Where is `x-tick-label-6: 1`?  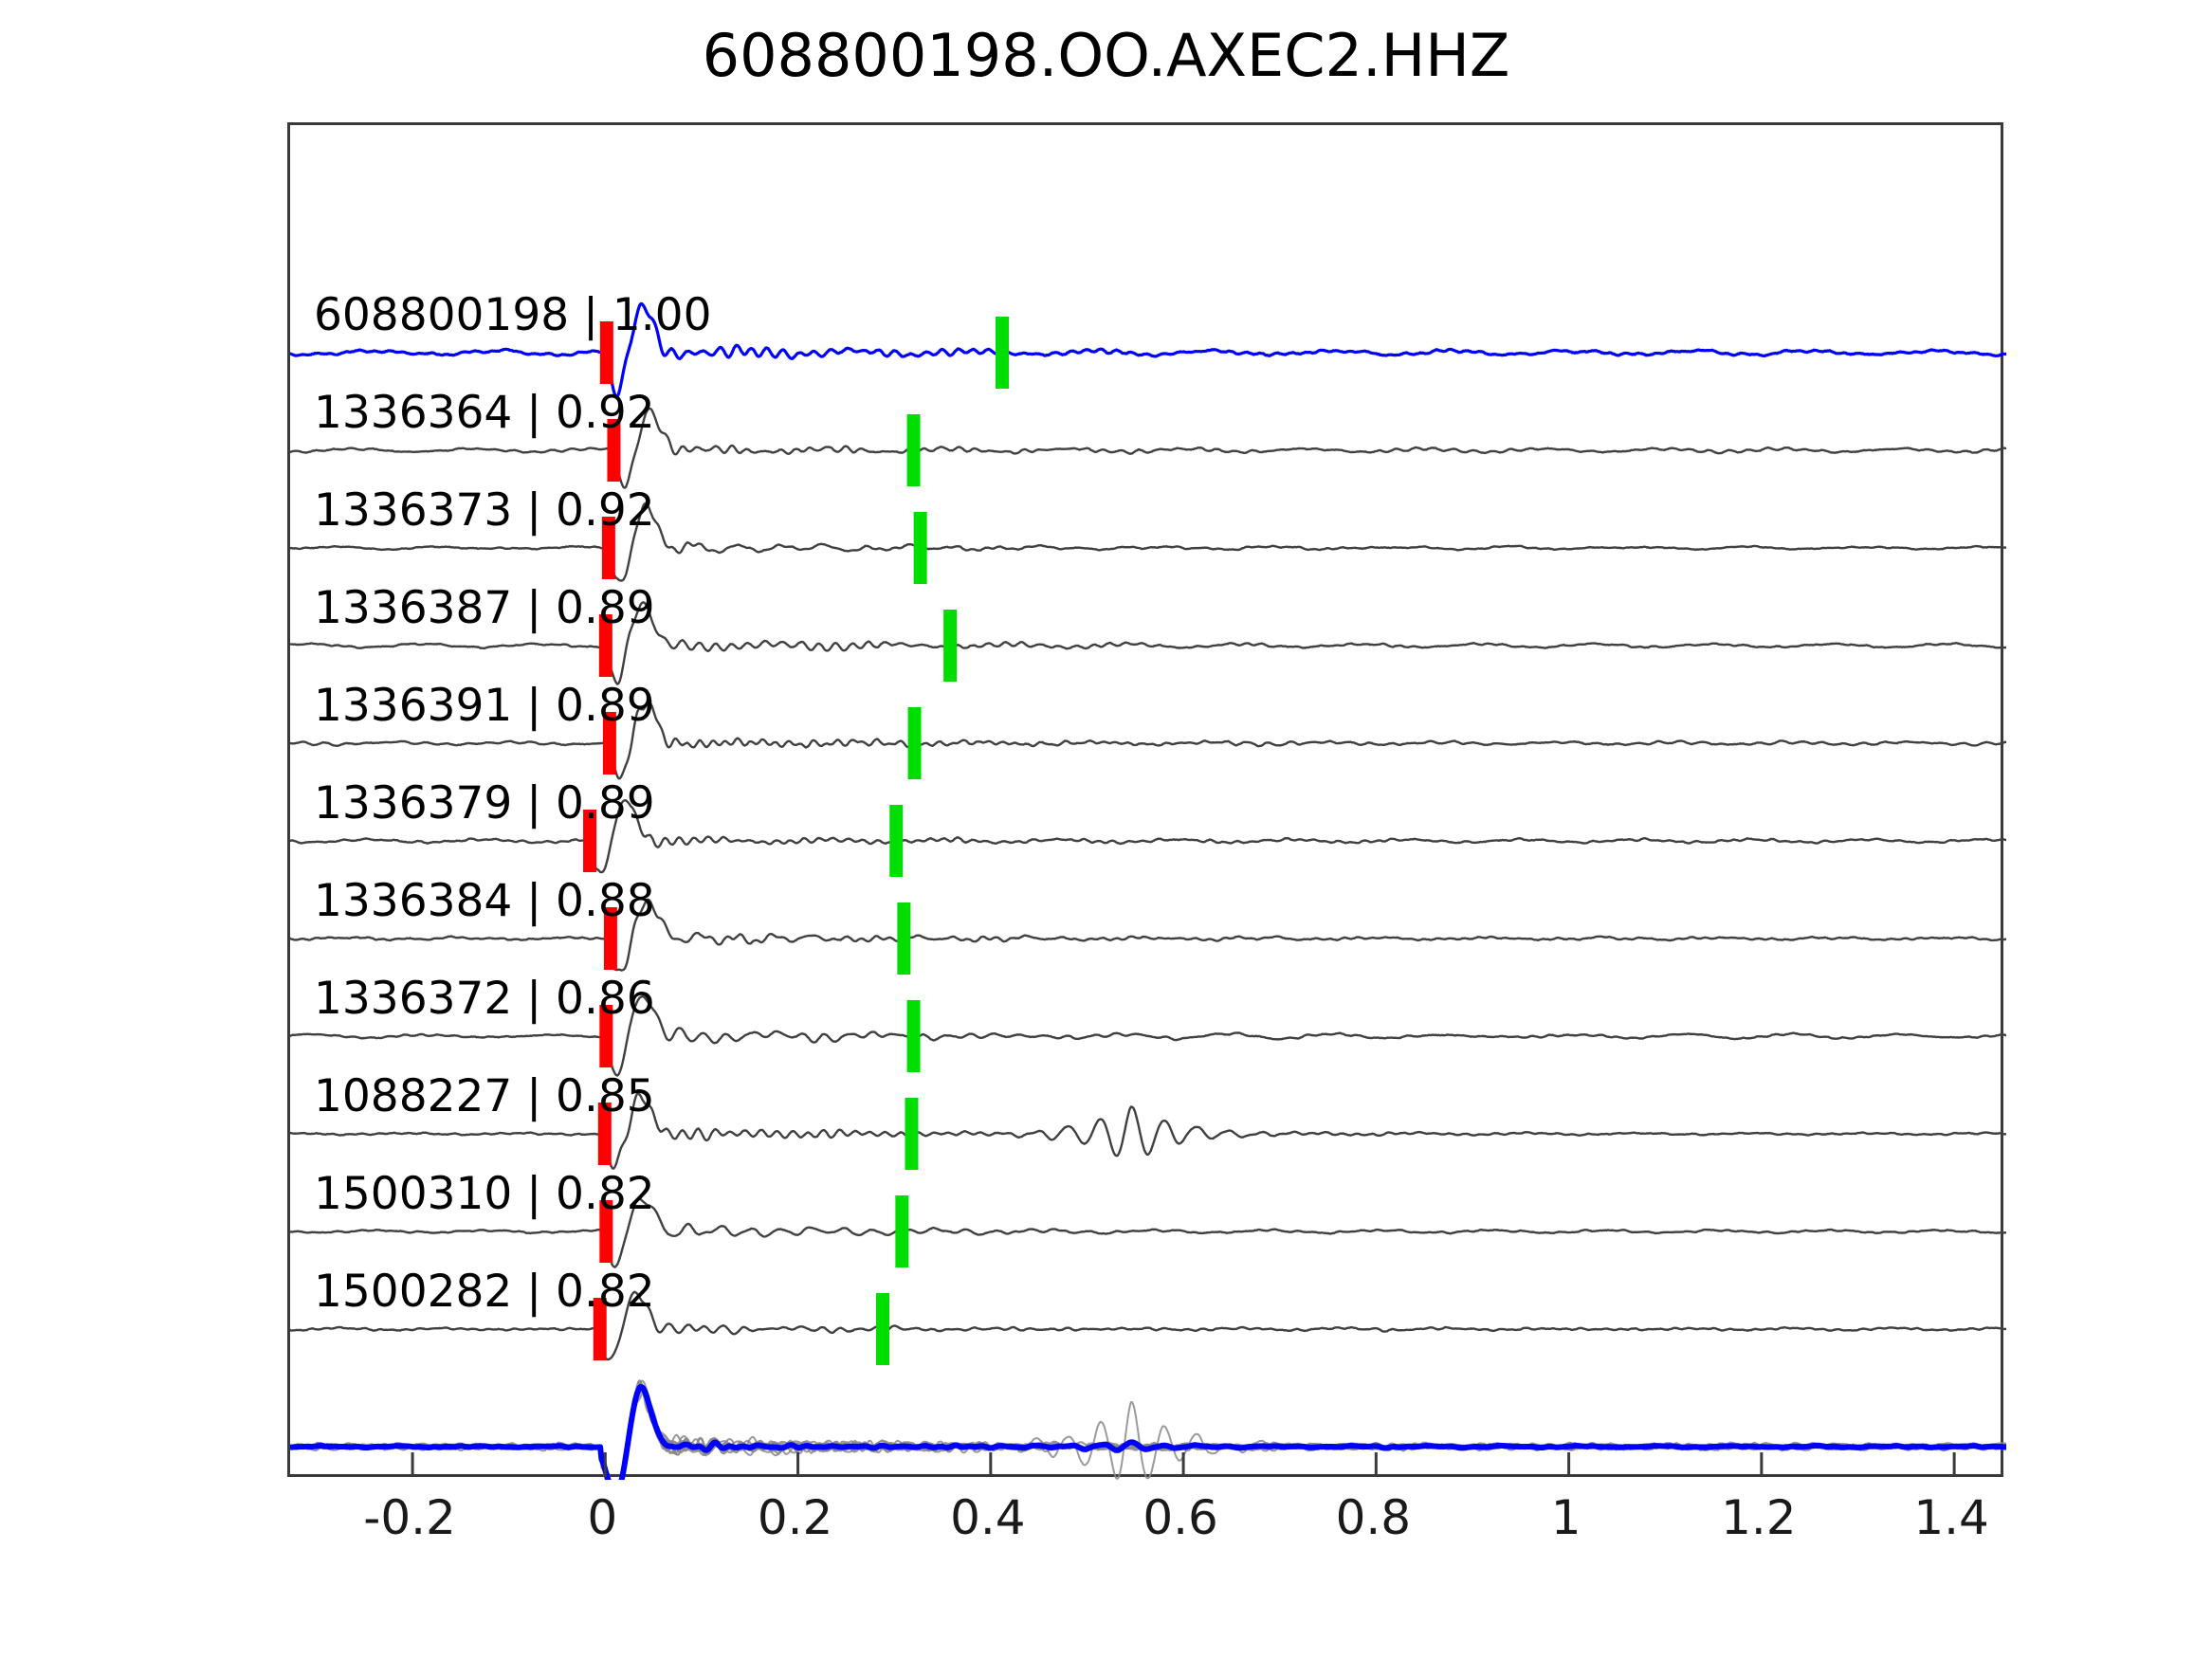
x-tick-label-6: 1 is located at coordinates (1565, 1517).